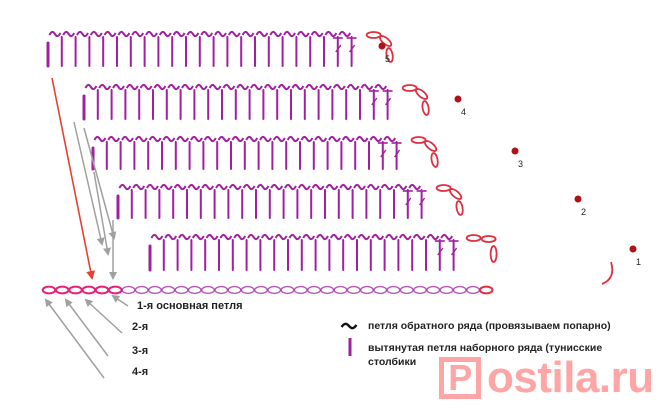 The height and width of the screenshot is (417, 660). Describe the element at coordinates (140, 351) in the screenshot. I see `label-third-loop: 3-я` at that location.